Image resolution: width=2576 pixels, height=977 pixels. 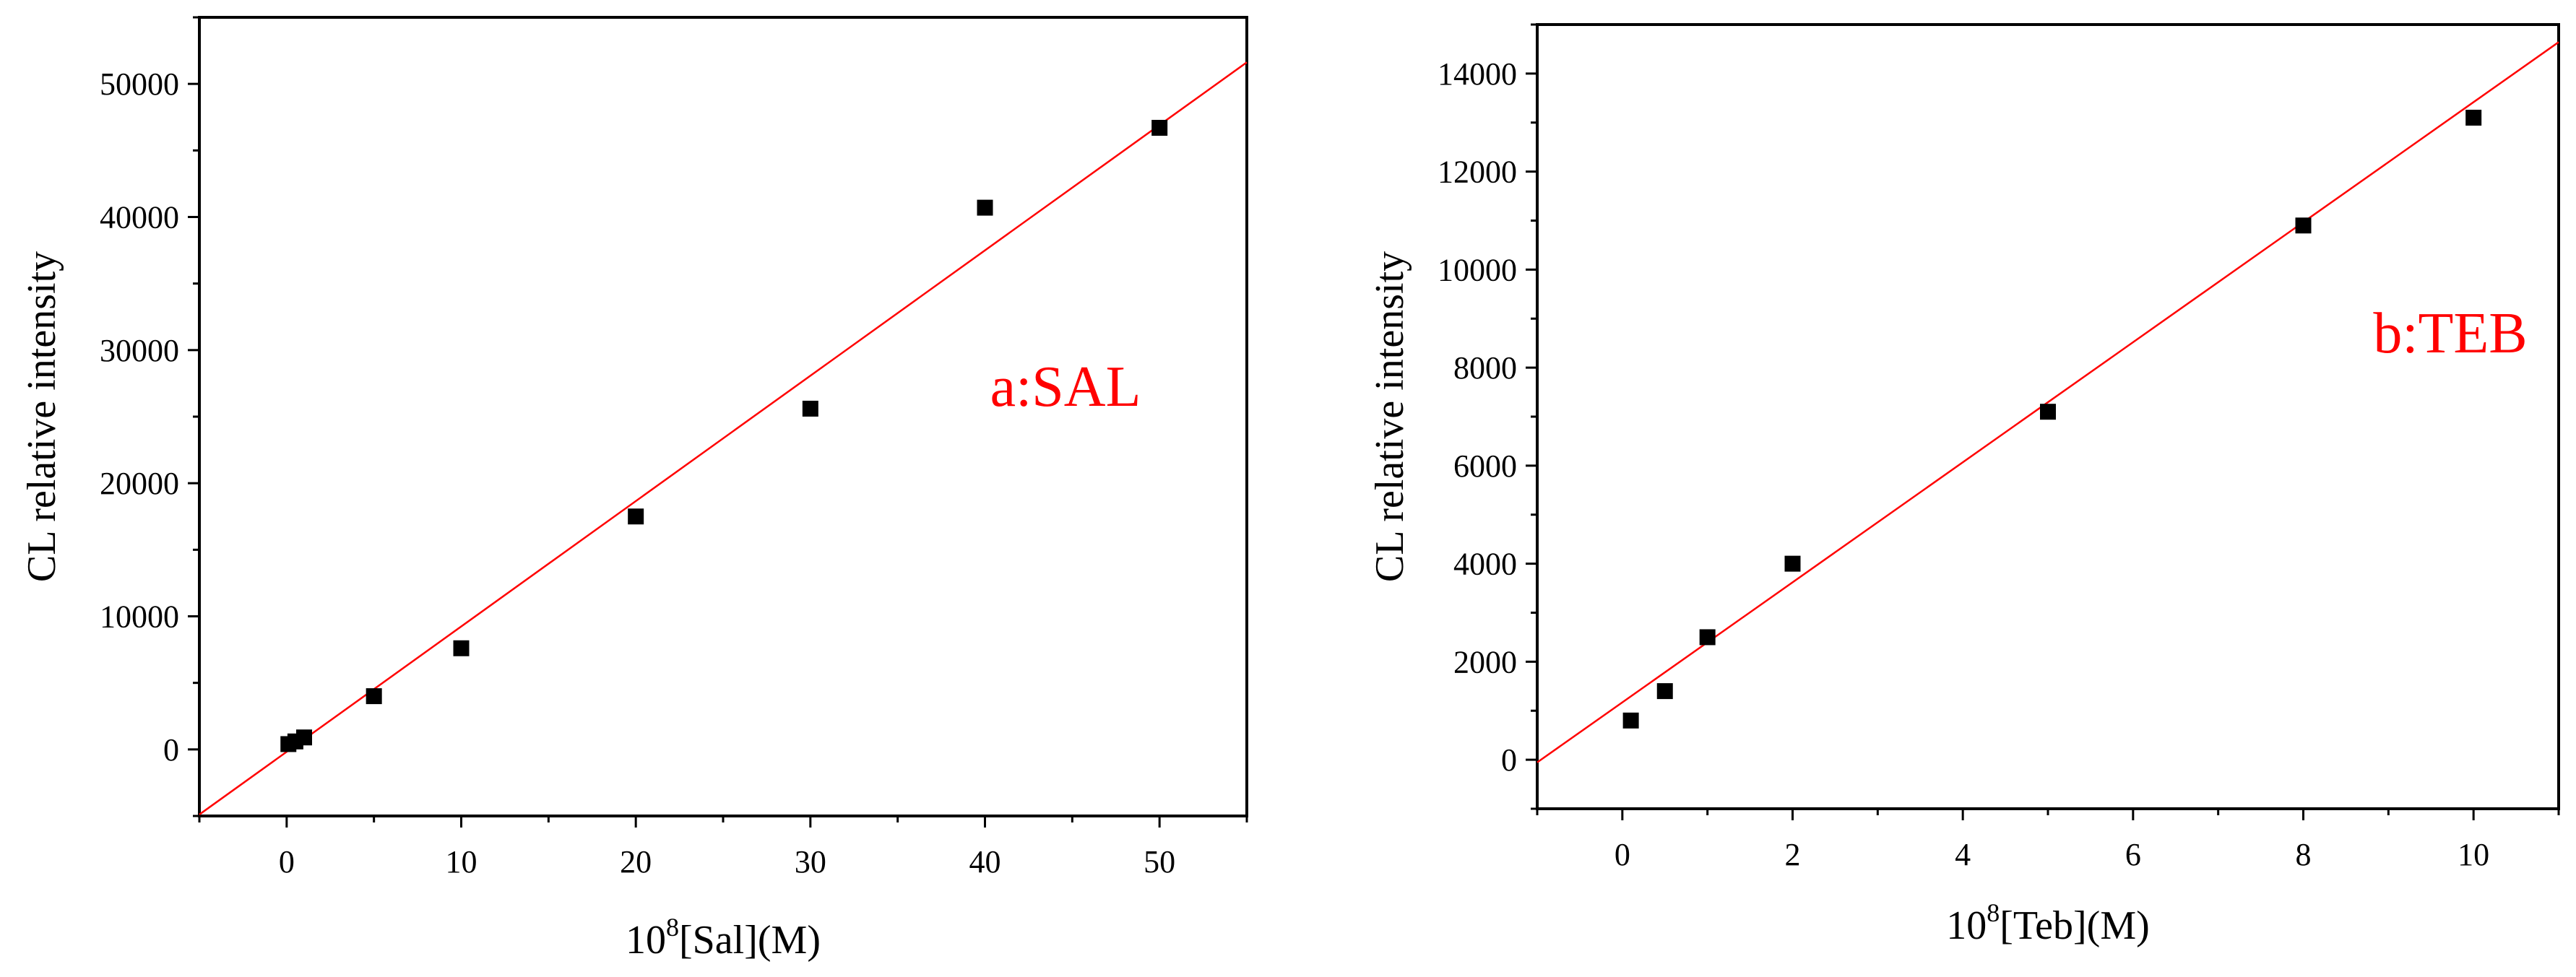 What do you see at coordinates (810, 862) in the screenshot?
I see `x-tick-label: 30` at bounding box center [810, 862].